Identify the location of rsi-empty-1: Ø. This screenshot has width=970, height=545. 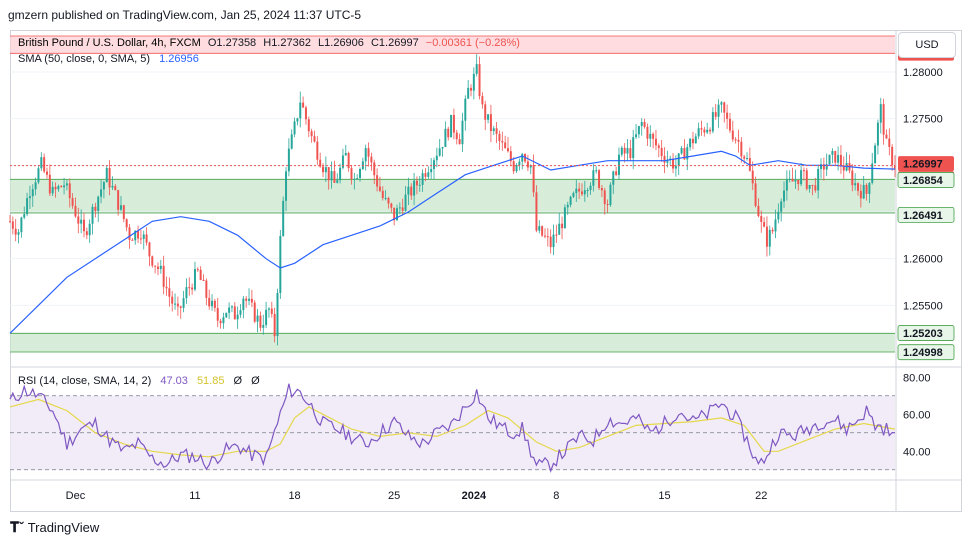
(238, 381).